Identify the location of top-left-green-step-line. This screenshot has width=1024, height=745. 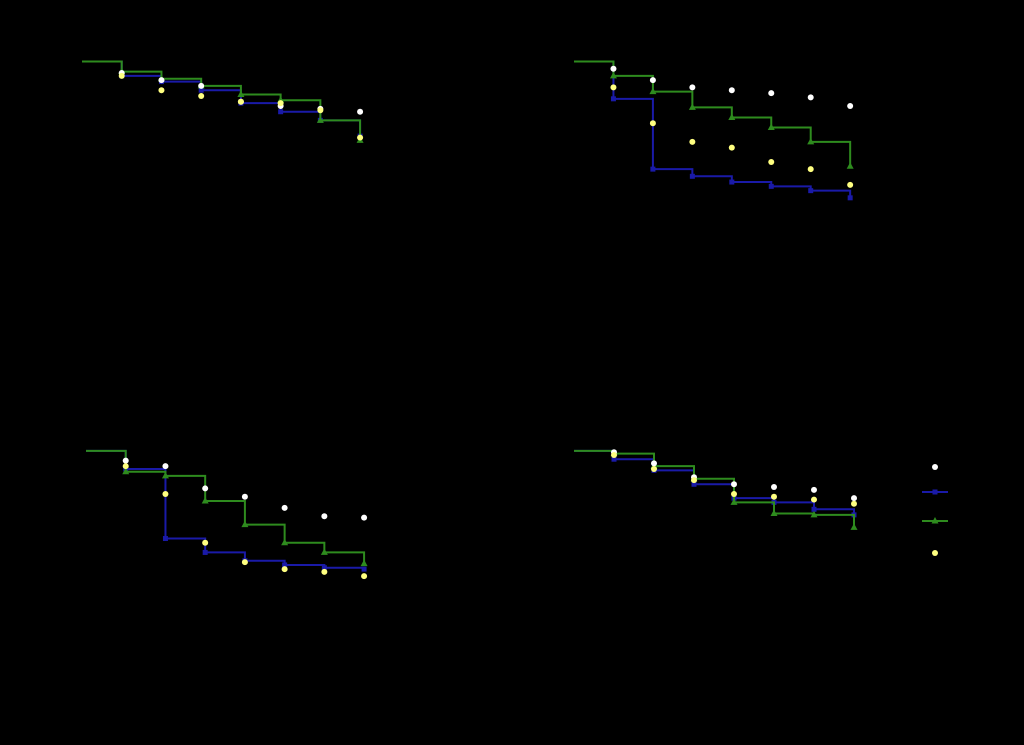
(222, 100).